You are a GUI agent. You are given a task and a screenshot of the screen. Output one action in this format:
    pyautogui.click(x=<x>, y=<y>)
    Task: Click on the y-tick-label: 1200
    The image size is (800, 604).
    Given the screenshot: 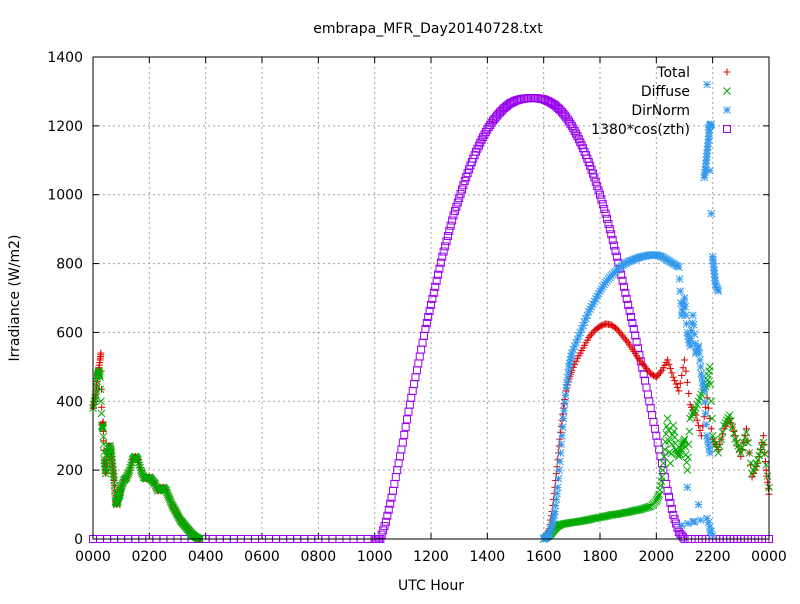 What is the action you would take?
    pyautogui.click(x=65, y=127)
    